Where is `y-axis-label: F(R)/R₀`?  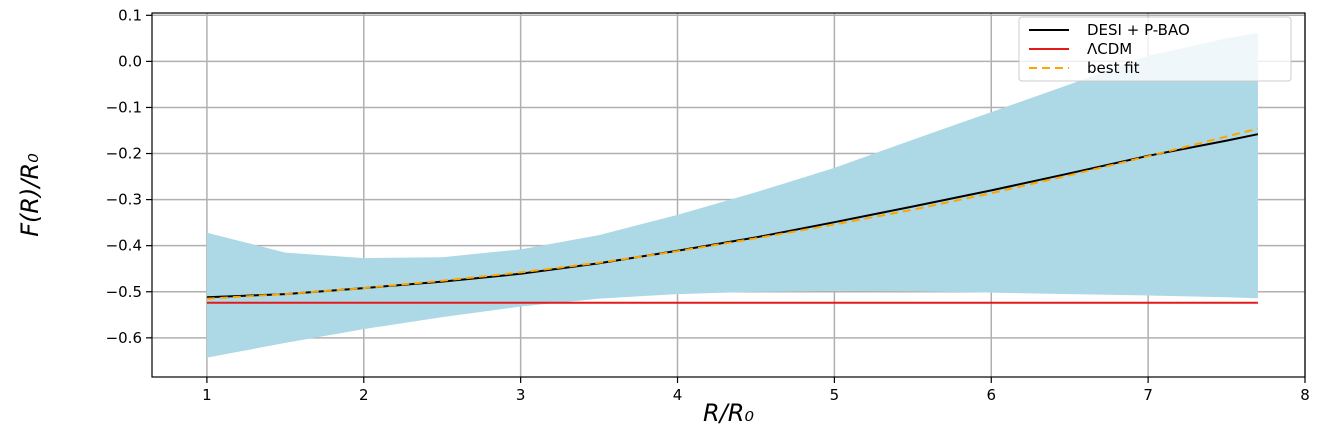 y-axis-label: F(R)/R₀ is located at coordinates (30, 195).